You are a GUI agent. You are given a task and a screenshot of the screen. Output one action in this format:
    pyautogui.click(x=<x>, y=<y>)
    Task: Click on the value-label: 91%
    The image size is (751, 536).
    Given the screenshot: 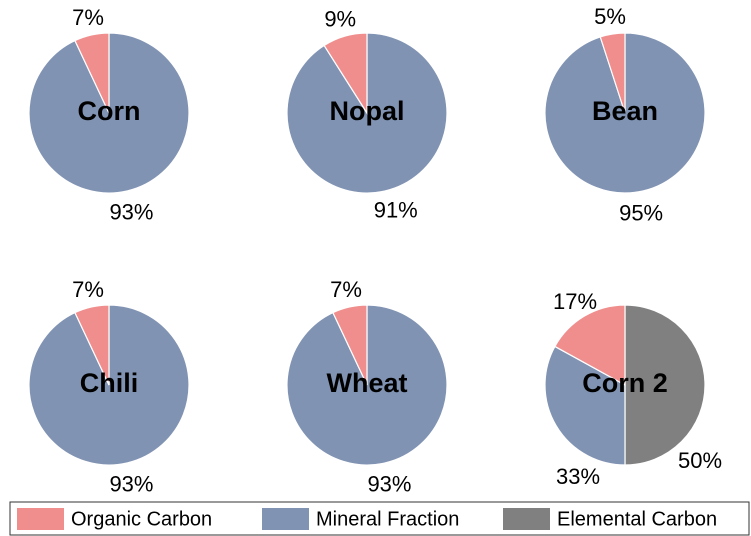 What is the action you would take?
    pyautogui.click(x=396, y=210)
    